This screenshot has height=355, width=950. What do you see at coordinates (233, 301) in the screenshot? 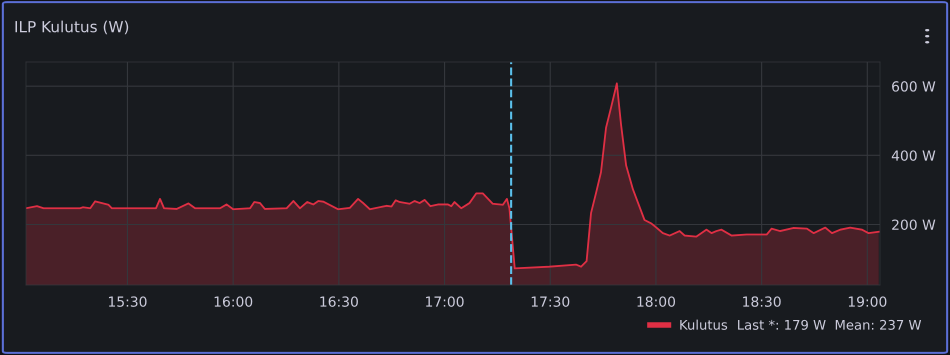
I see `x-tick-label: 16:00` at bounding box center [233, 301].